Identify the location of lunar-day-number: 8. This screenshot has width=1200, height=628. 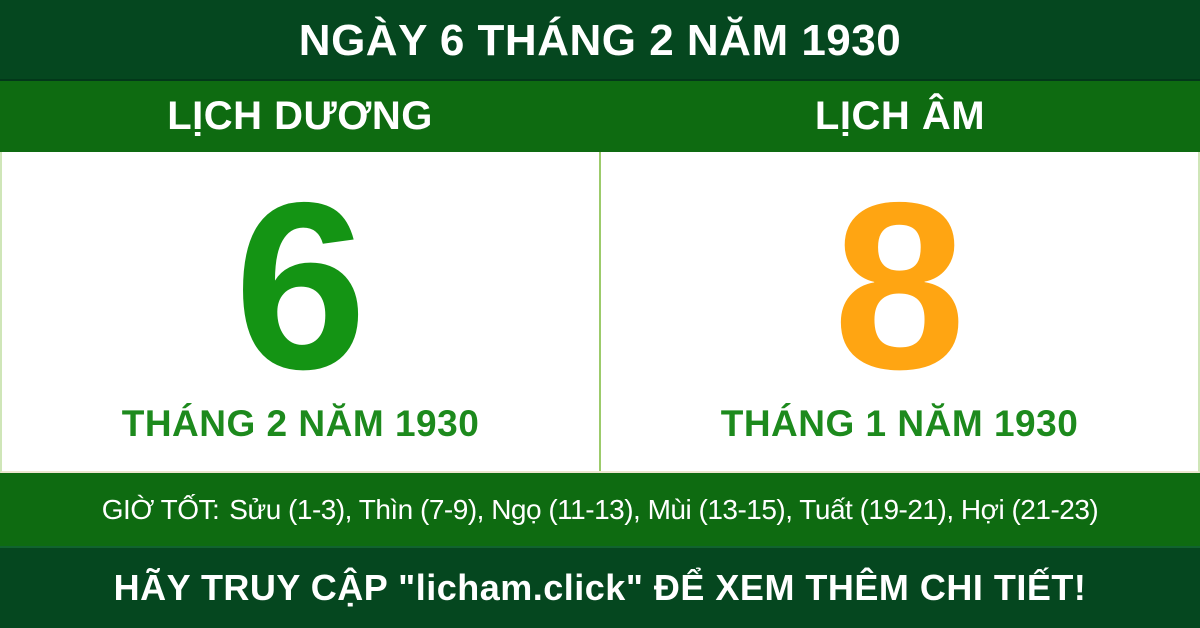
(899, 287).